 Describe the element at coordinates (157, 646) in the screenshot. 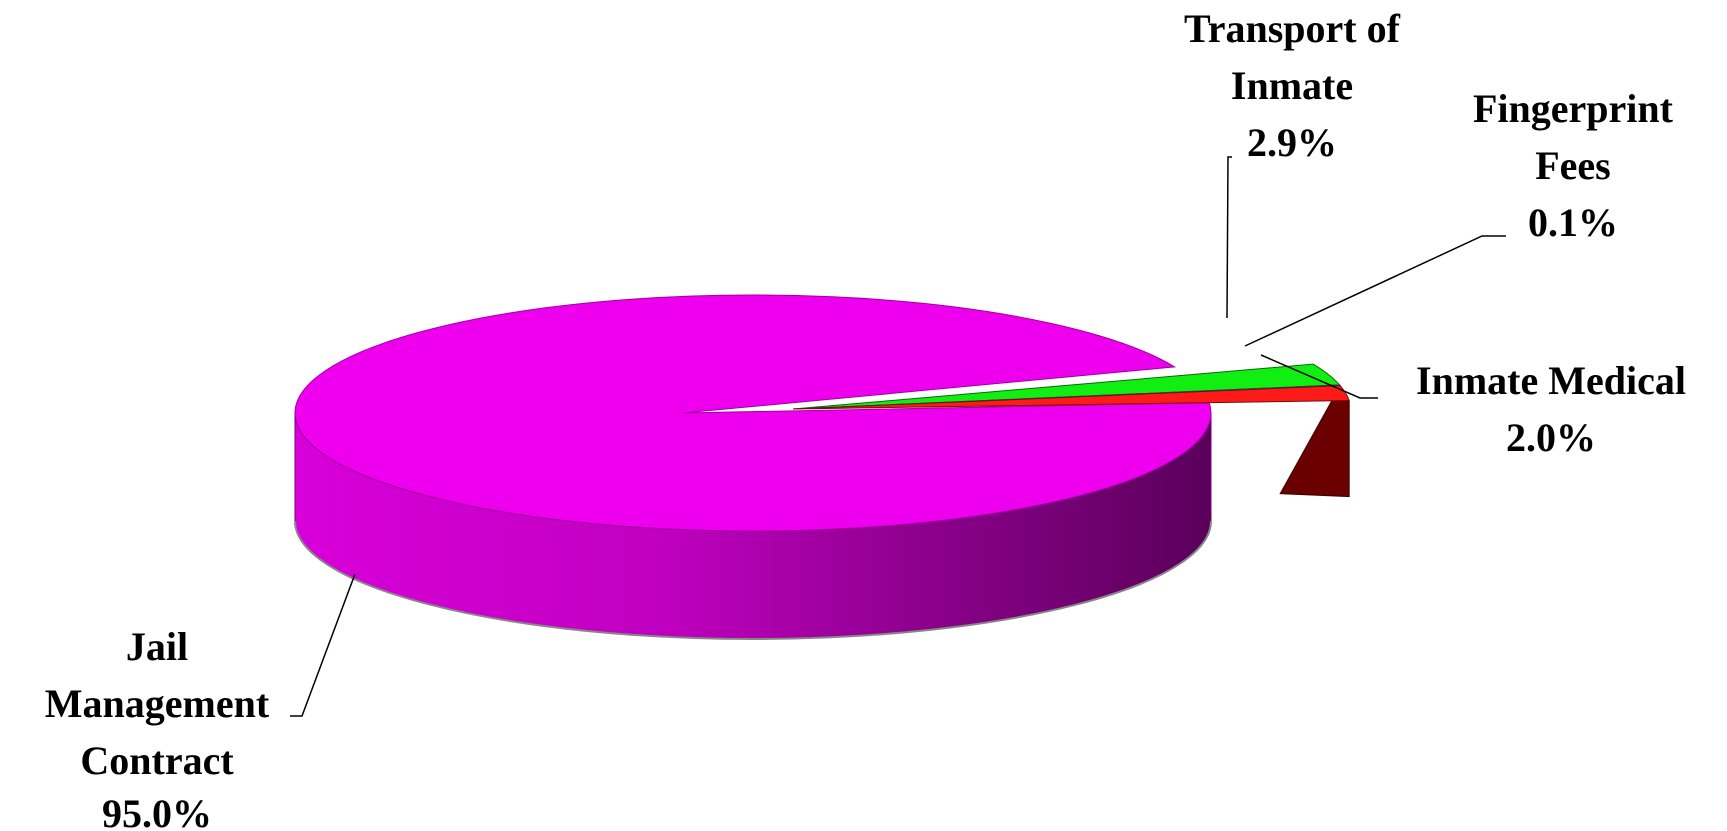

I see `slice-label-jail-management-line1: Jail` at that location.